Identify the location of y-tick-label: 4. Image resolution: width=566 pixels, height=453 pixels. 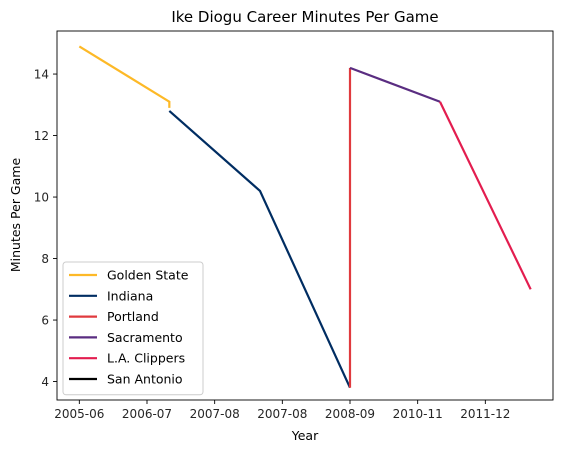
(45, 382).